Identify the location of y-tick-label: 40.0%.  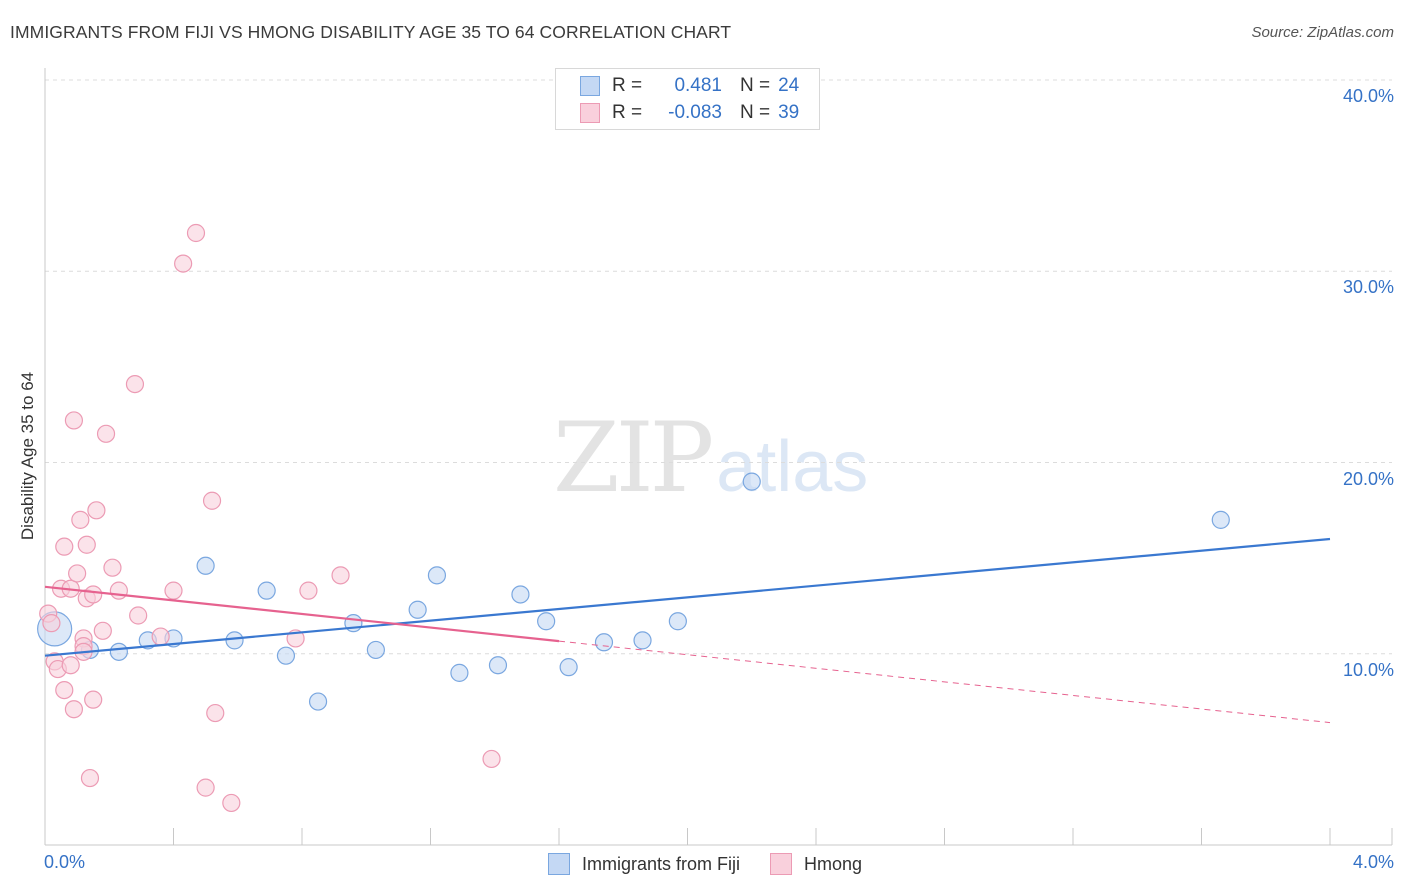
(1368, 96).